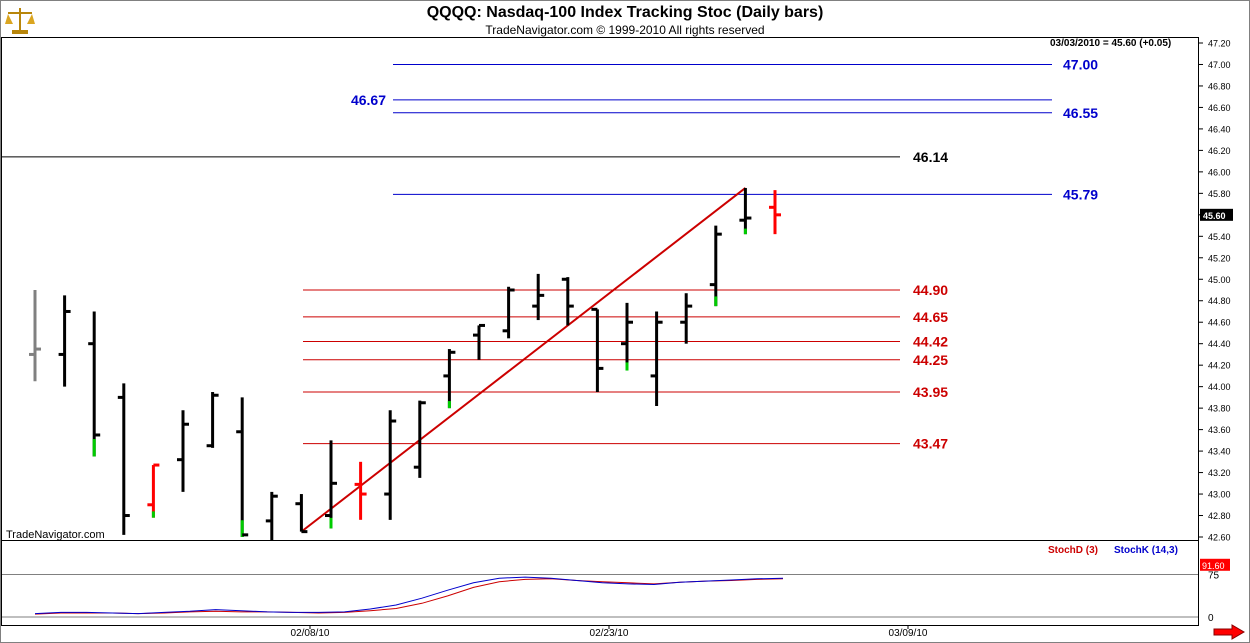 The height and width of the screenshot is (643, 1250). Describe the element at coordinates (1080, 64) in the screenshot. I see `fib-label: 47.00` at that location.